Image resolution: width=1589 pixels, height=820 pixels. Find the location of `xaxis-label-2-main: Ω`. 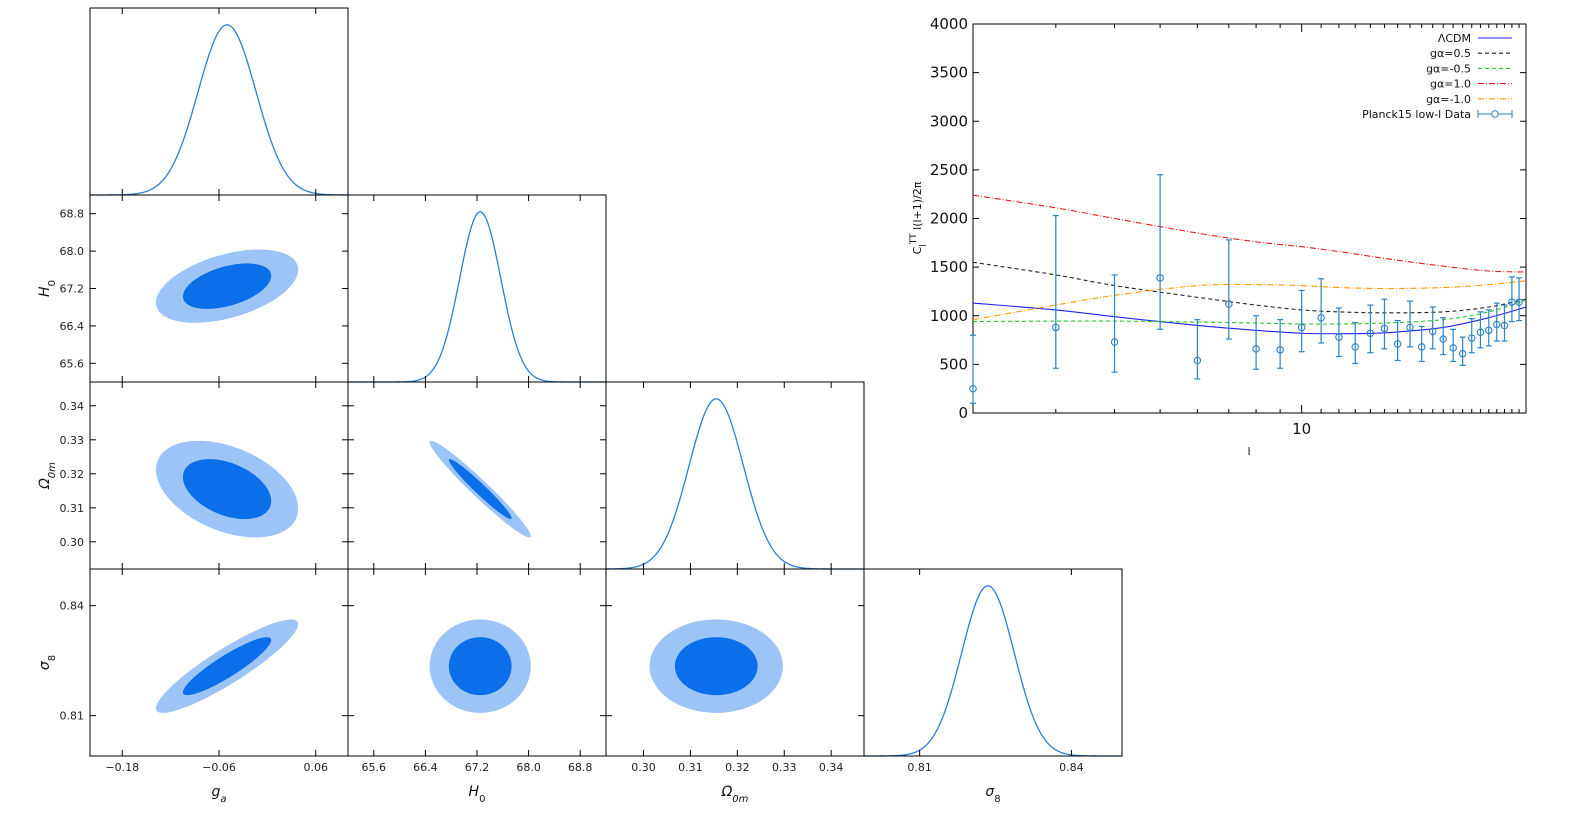

xaxis-label-2-main: Ω is located at coordinates (727, 792).